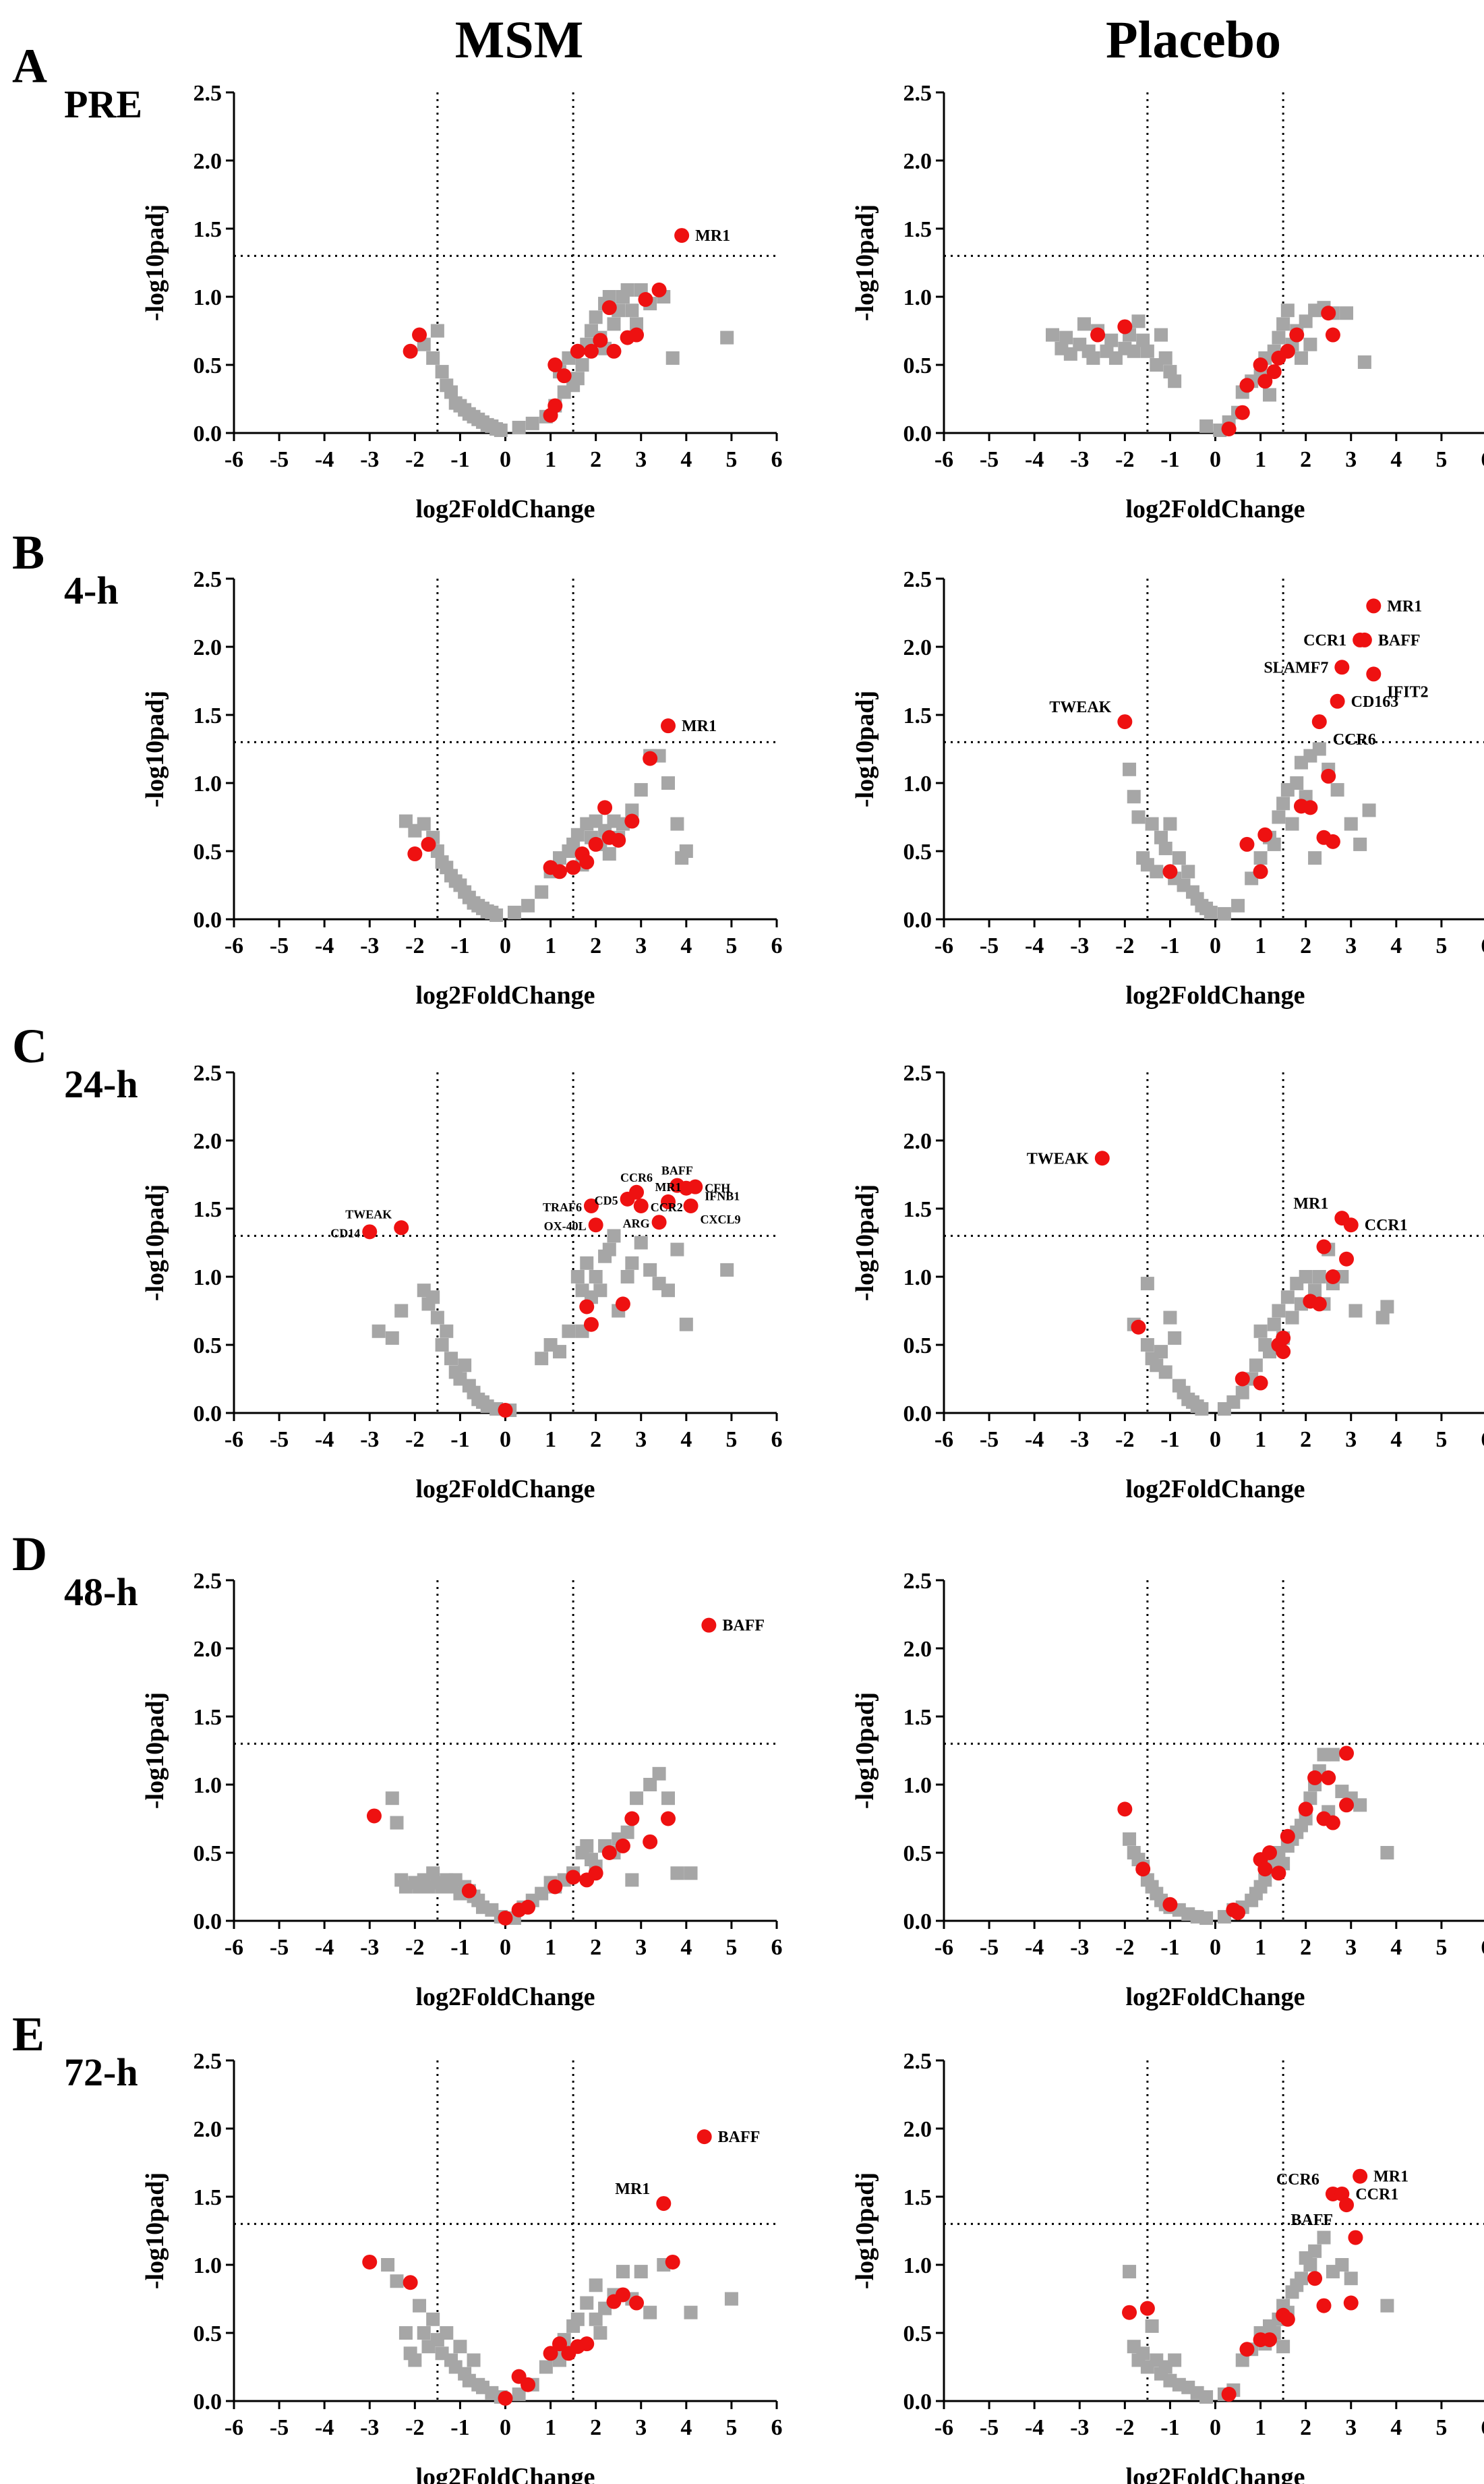  Describe the element at coordinates (777, 1439) in the screenshot. I see `x-tick-label: 6` at that location.